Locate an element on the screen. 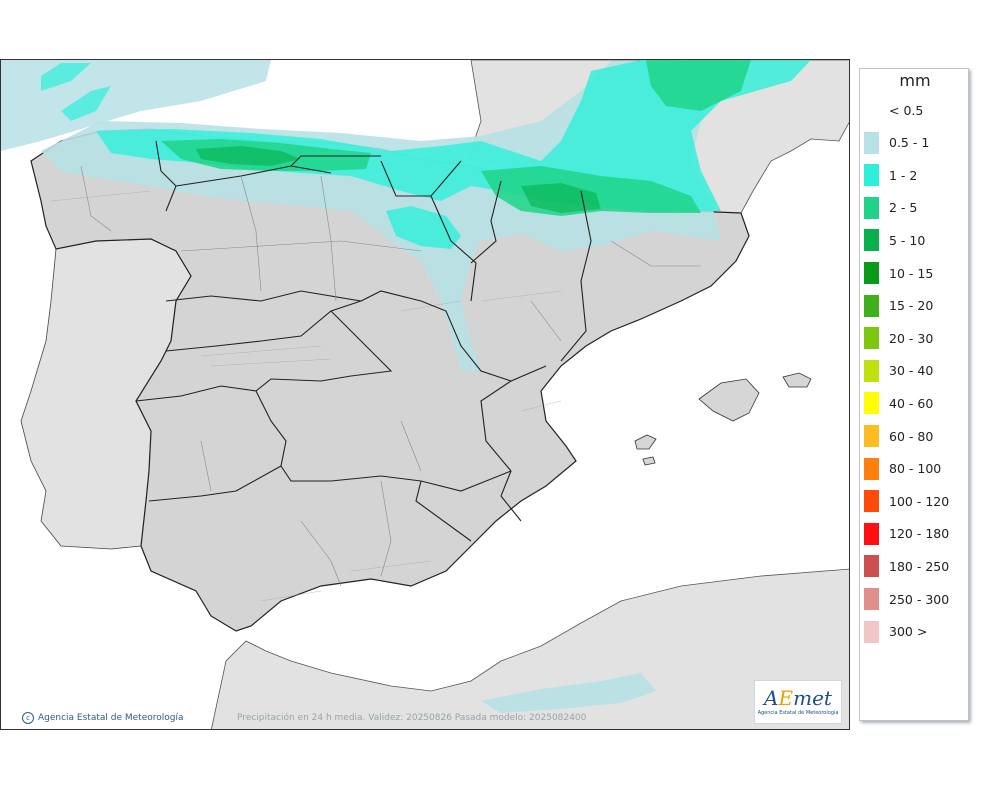 The image size is (1000, 790). legend-item: 5 - 10 is located at coordinates (895, 240).